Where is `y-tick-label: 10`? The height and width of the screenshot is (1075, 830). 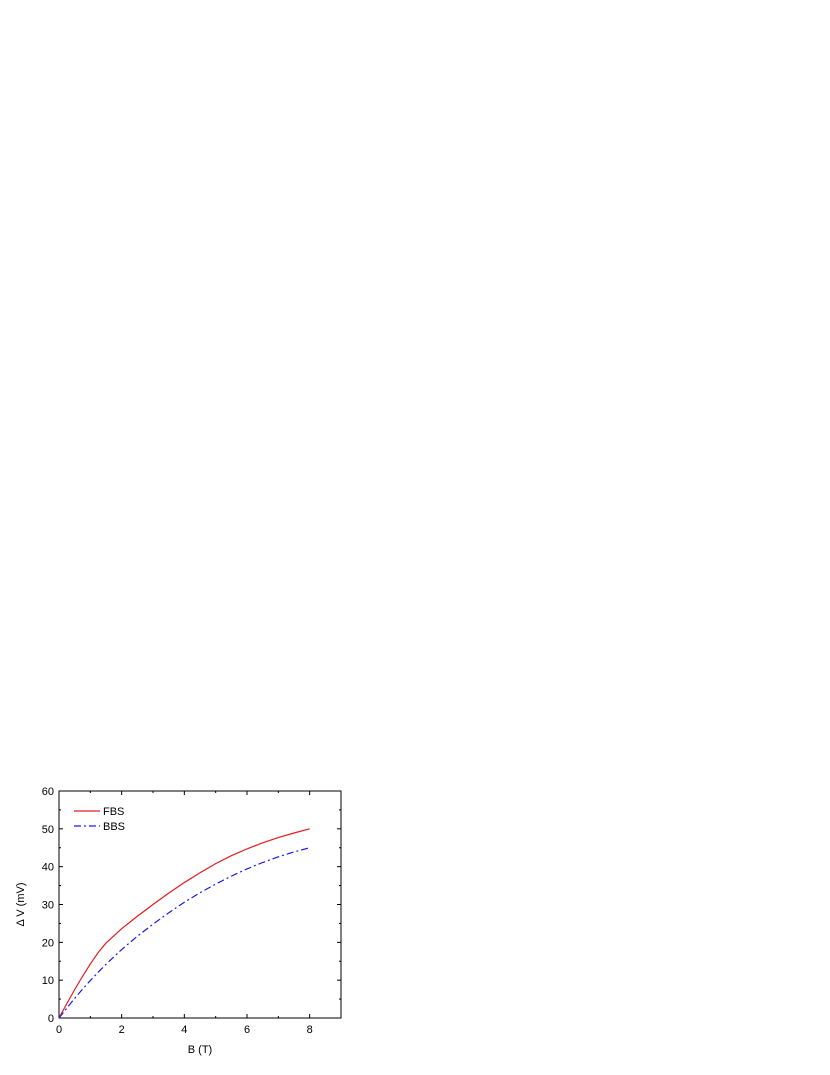 y-tick-label: 10 is located at coordinates (48, 981).